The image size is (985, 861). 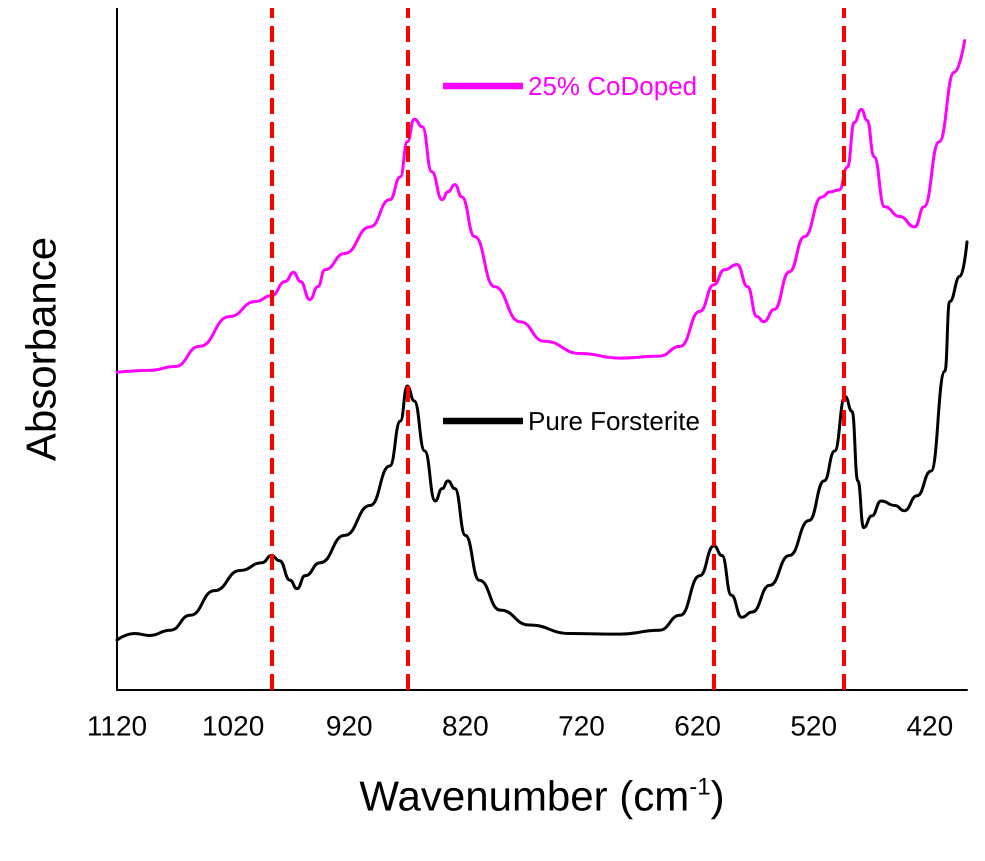 What do you see at coordinates (930, 726) in the screenshot?
I see `x-tick-label: 420` at bounding box center [930, 726].